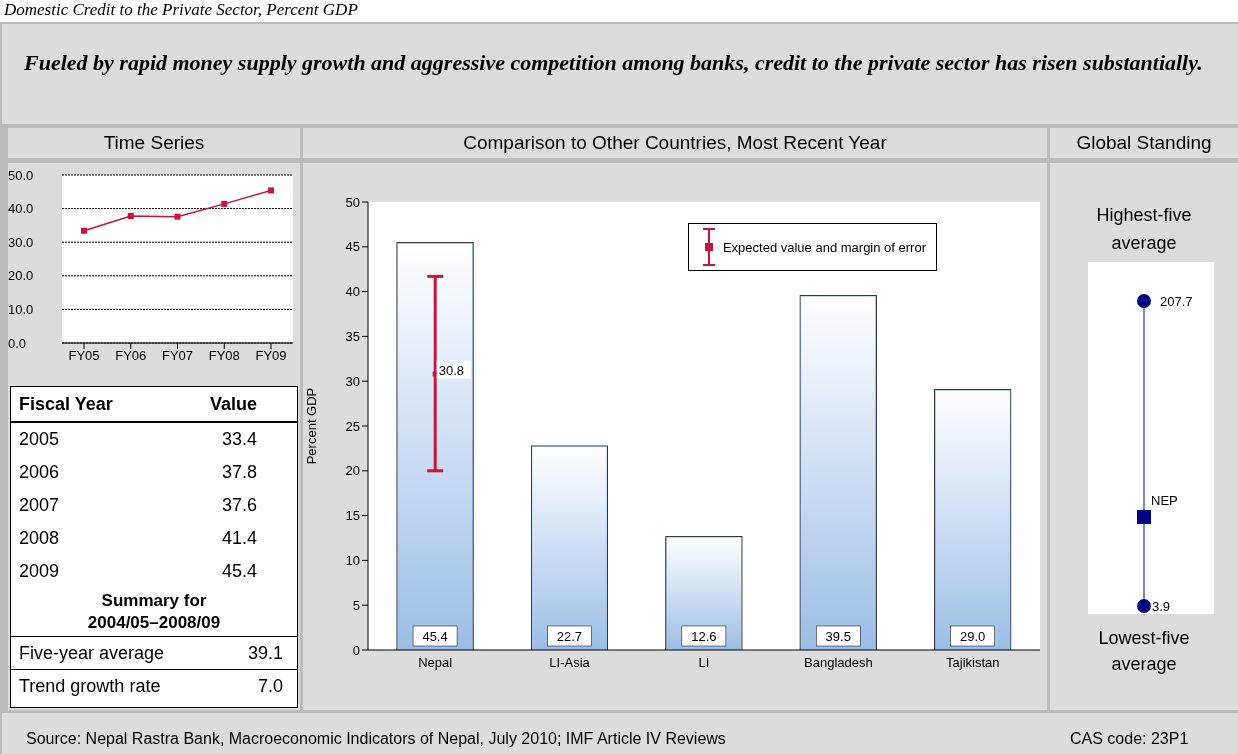  I want to click on data-label: 39.5, so click(838, 636).